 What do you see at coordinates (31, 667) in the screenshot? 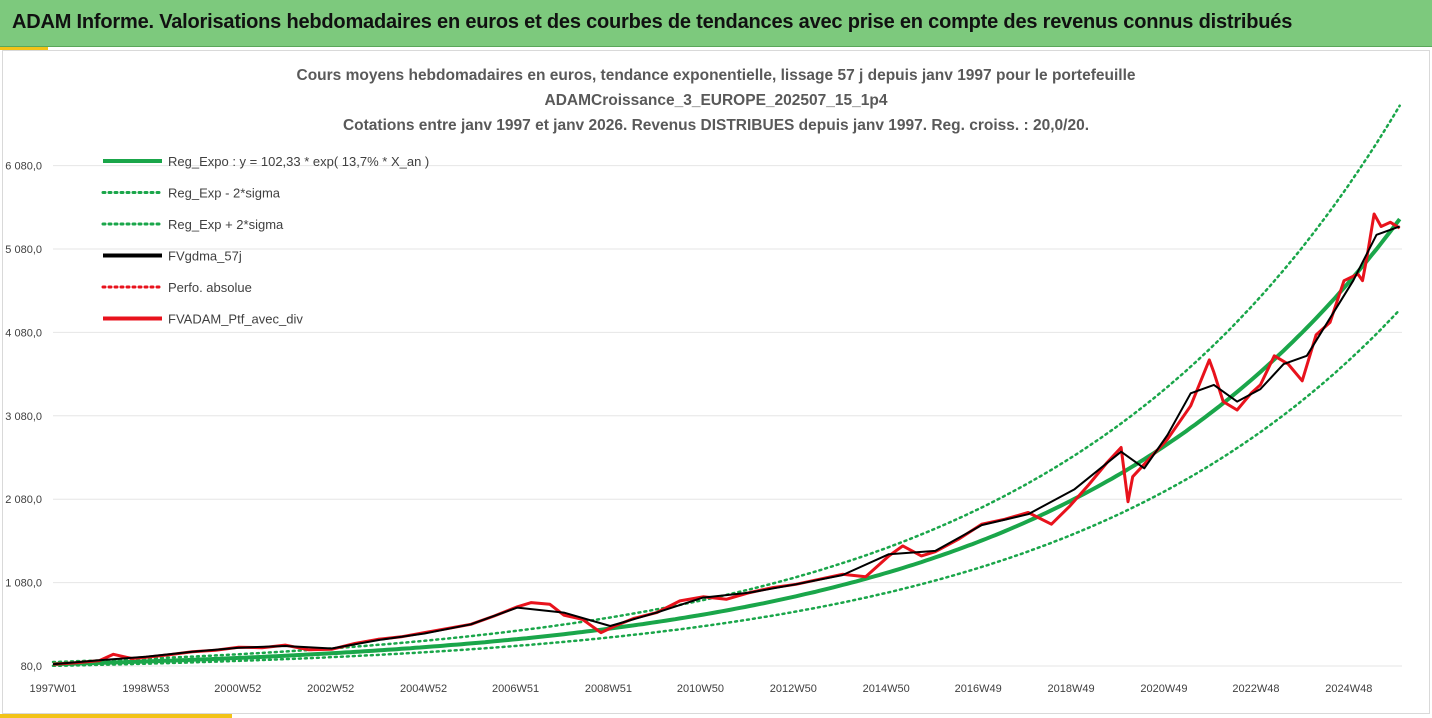
I see `y-tick-label: 80,0` at bounding box center [31, 667].